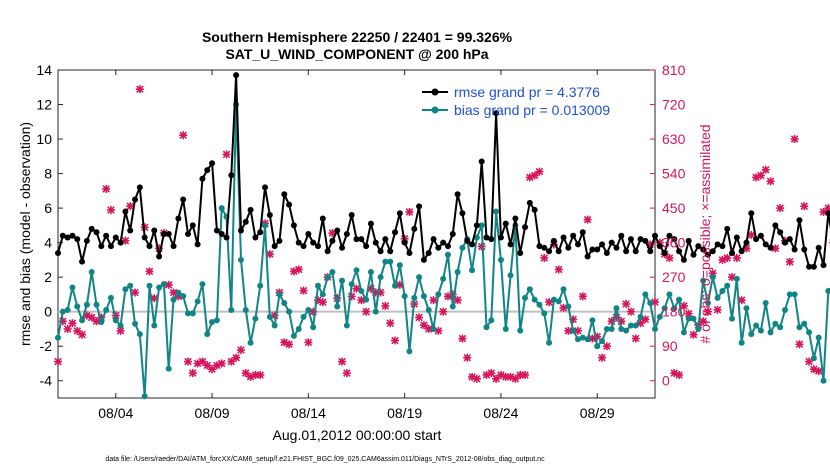 The height and width of the screenshot is (470, 830). Describe the element at coordinates (674, 70) in the screenshot. I see `right-y-tick-label: 810` at that location.